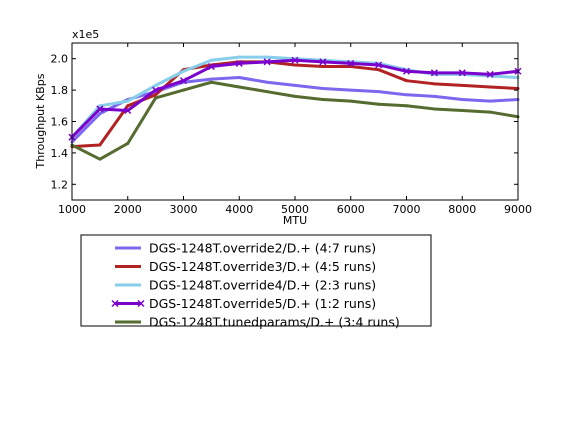  I want to click on y-tick-label: 1.2, so click(60, 184).